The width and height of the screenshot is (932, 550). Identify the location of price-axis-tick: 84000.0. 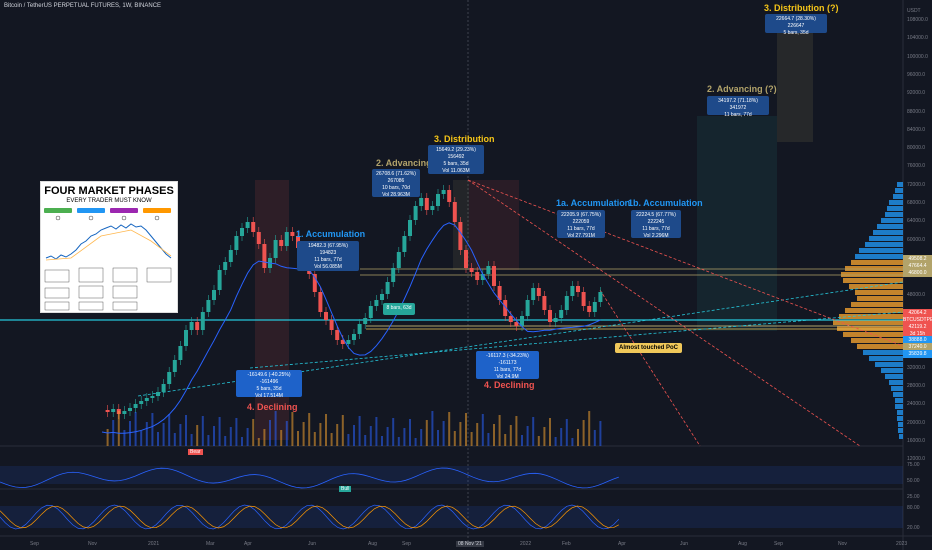
(916, 129).